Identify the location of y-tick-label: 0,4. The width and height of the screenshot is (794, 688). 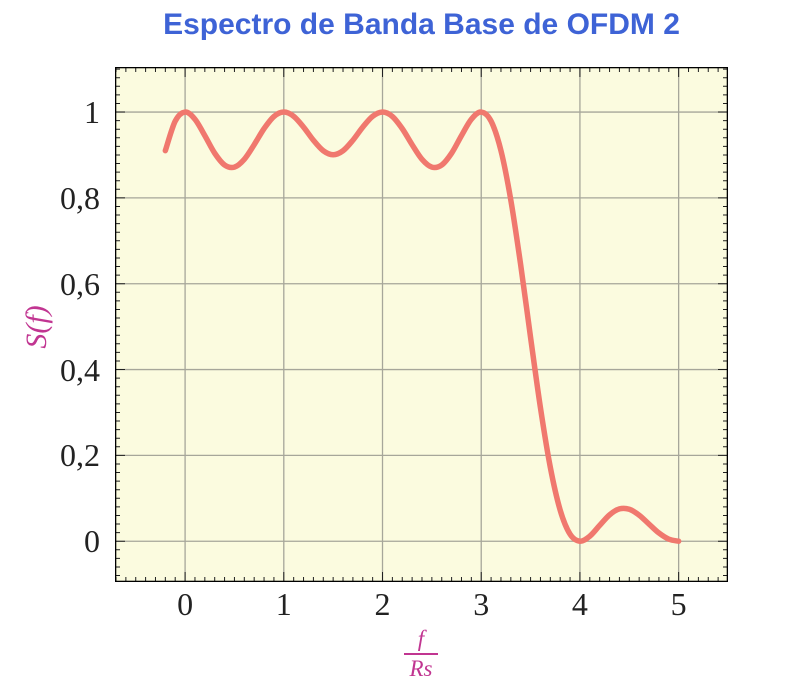
(80, 369).